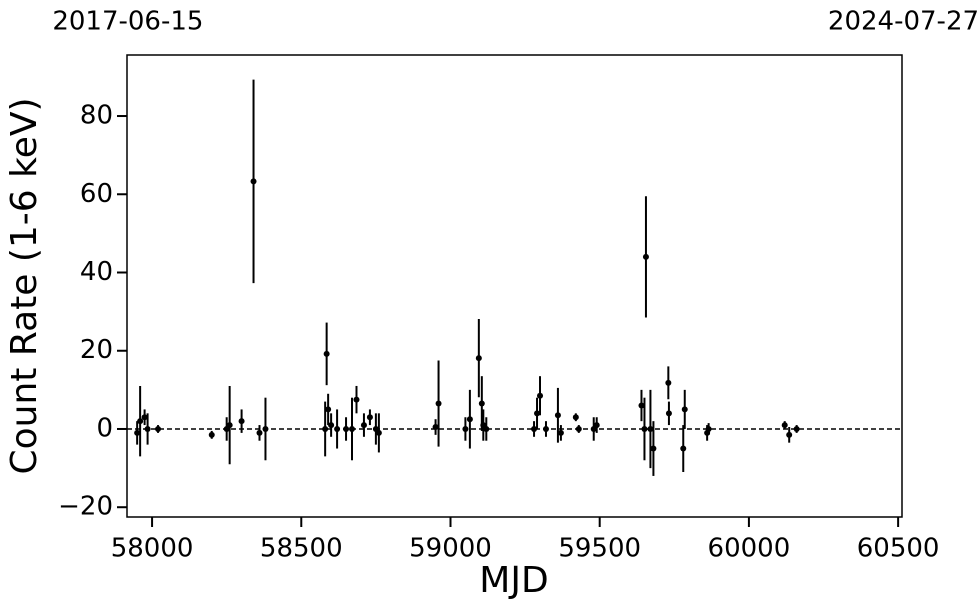 The height and width of the screenshot is (613, 980). What do you see at coordinates (599, 549) in the screenshot?
I see `x-tick-label: 59500` at bounding box center [599, 549].